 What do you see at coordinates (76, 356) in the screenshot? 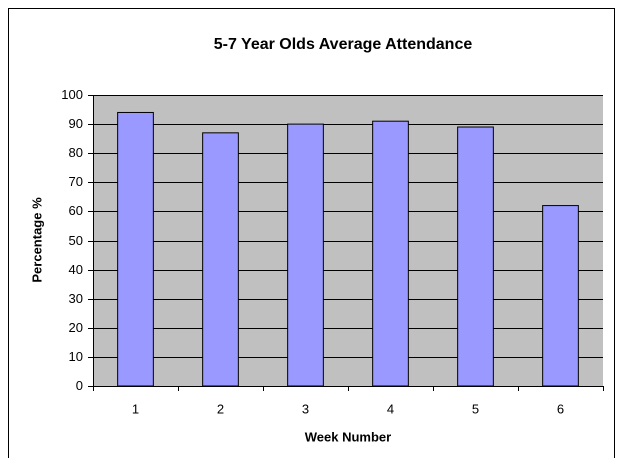
I see `y-tick-label: 10` at bounding box center [76, 356].